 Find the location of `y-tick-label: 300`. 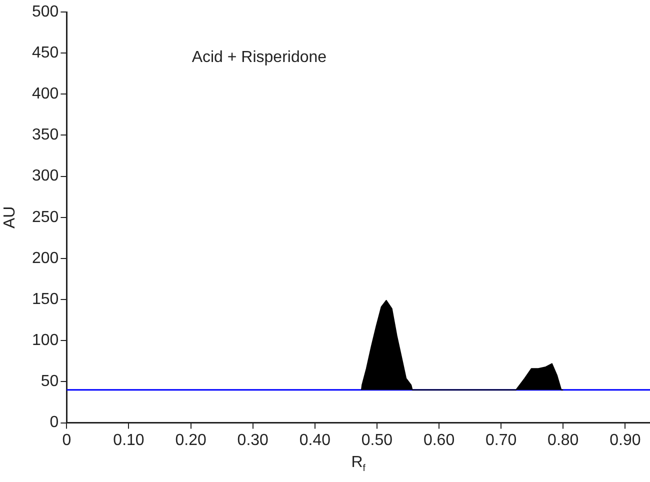

y-tick-label: 300 is located at coordinates (45, 176).